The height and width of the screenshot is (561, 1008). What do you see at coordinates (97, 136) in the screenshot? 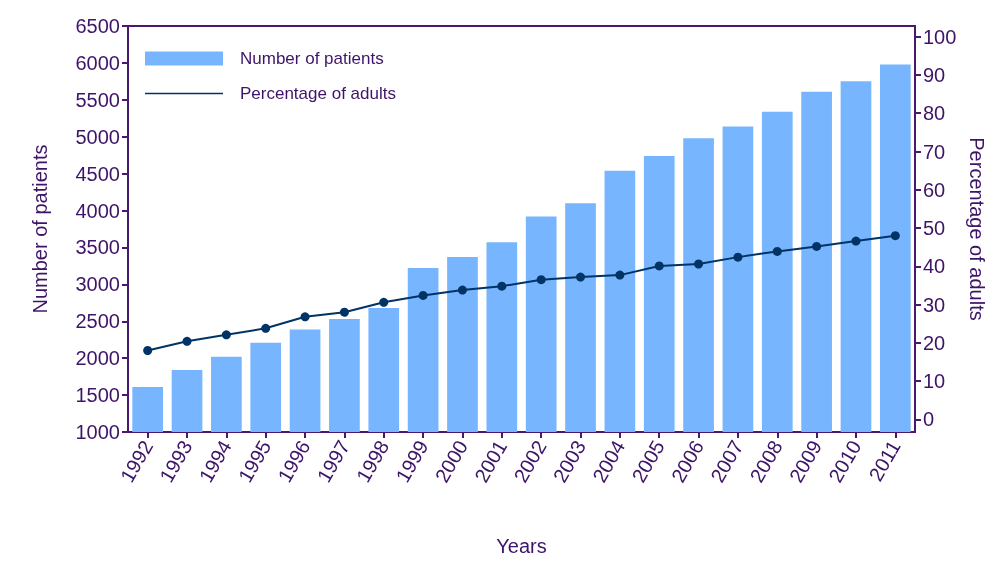
I see `y-tick-label: 5000` at bounding box center [97, 136].